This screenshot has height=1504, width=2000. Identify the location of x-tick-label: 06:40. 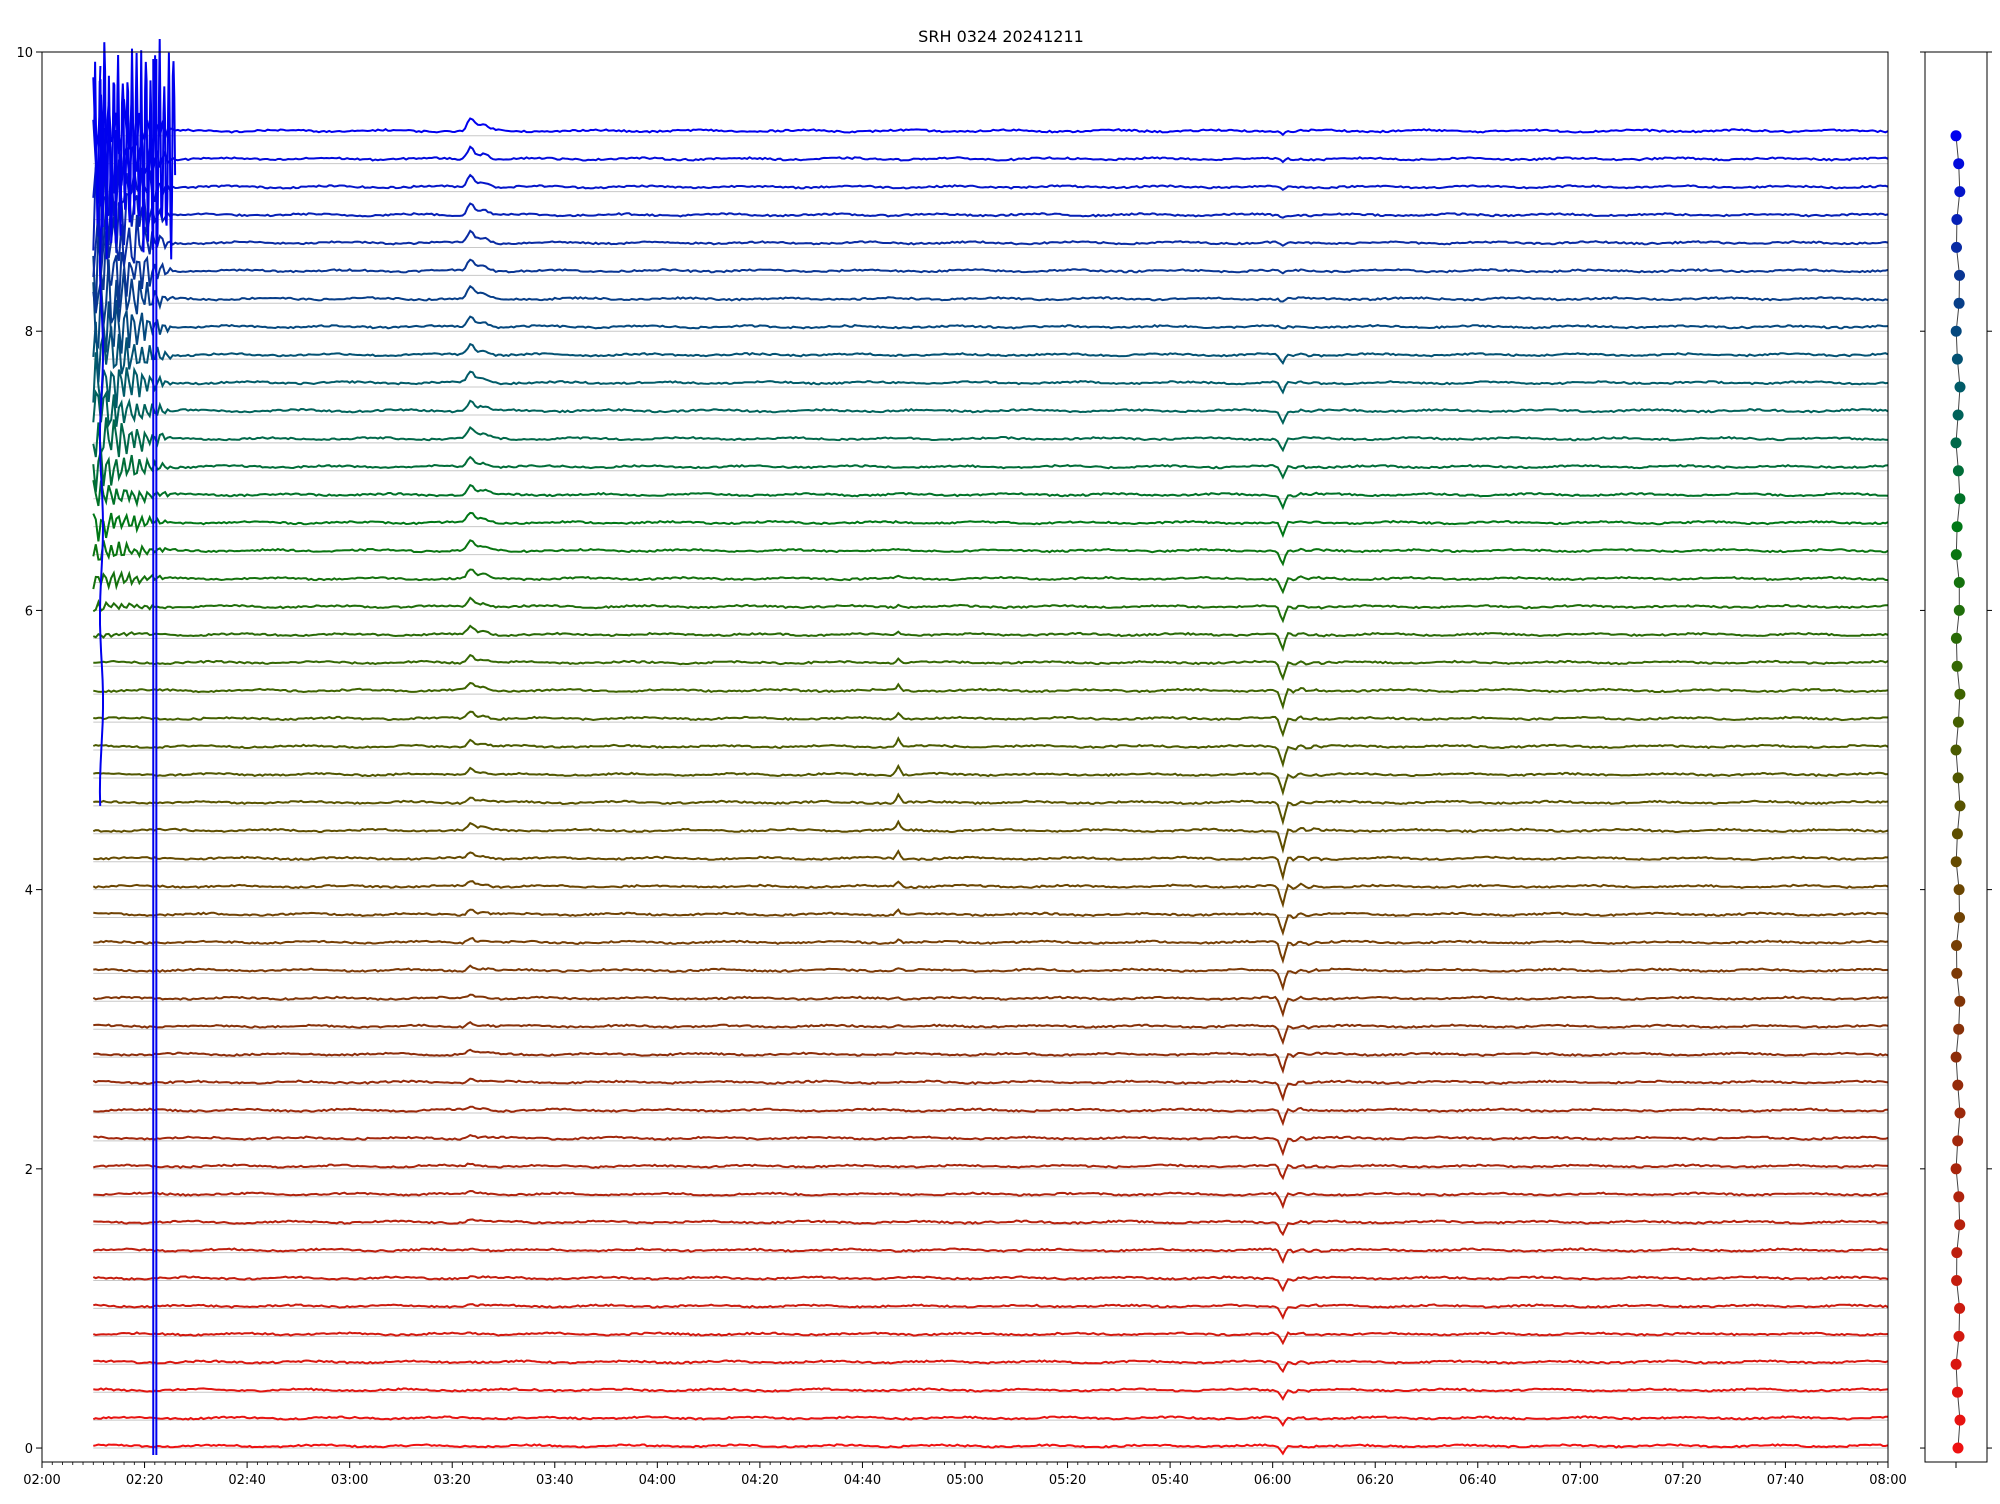
(1477, 1480).